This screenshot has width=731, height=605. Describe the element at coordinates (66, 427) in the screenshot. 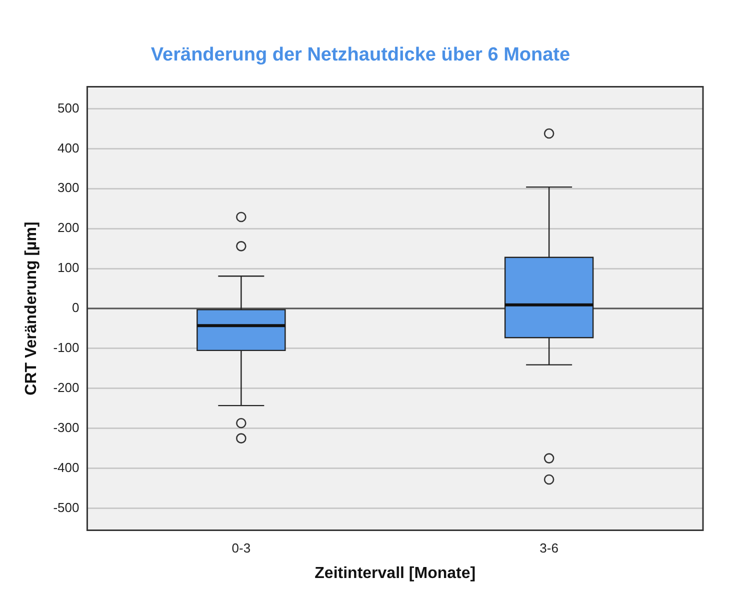

I see `y-tick-label: -300` at that location.